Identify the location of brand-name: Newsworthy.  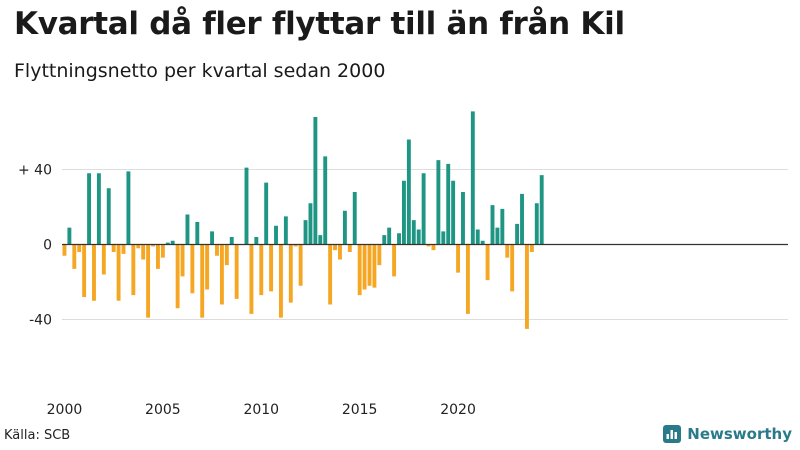
(739, 434).